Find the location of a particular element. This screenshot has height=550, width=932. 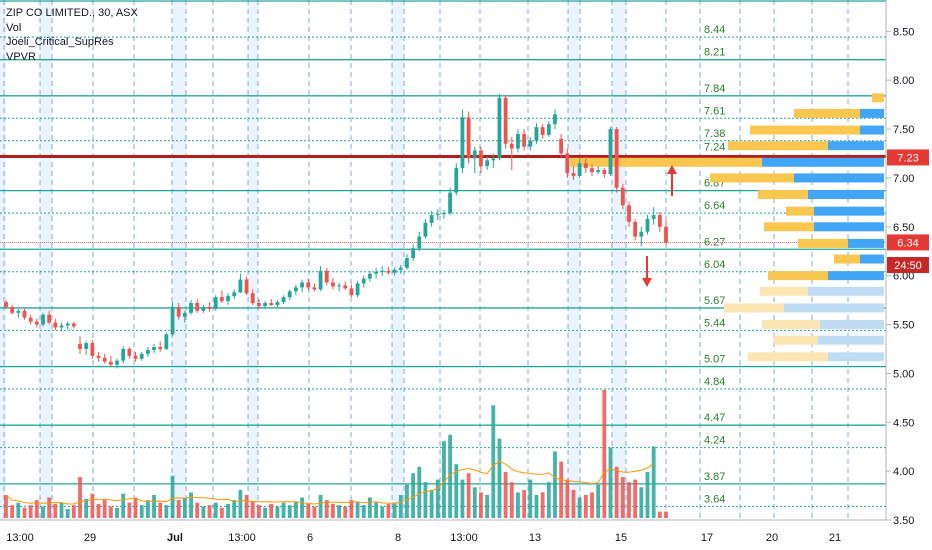

price-tick-label: 4.50 is located at coordinates (903, 423).